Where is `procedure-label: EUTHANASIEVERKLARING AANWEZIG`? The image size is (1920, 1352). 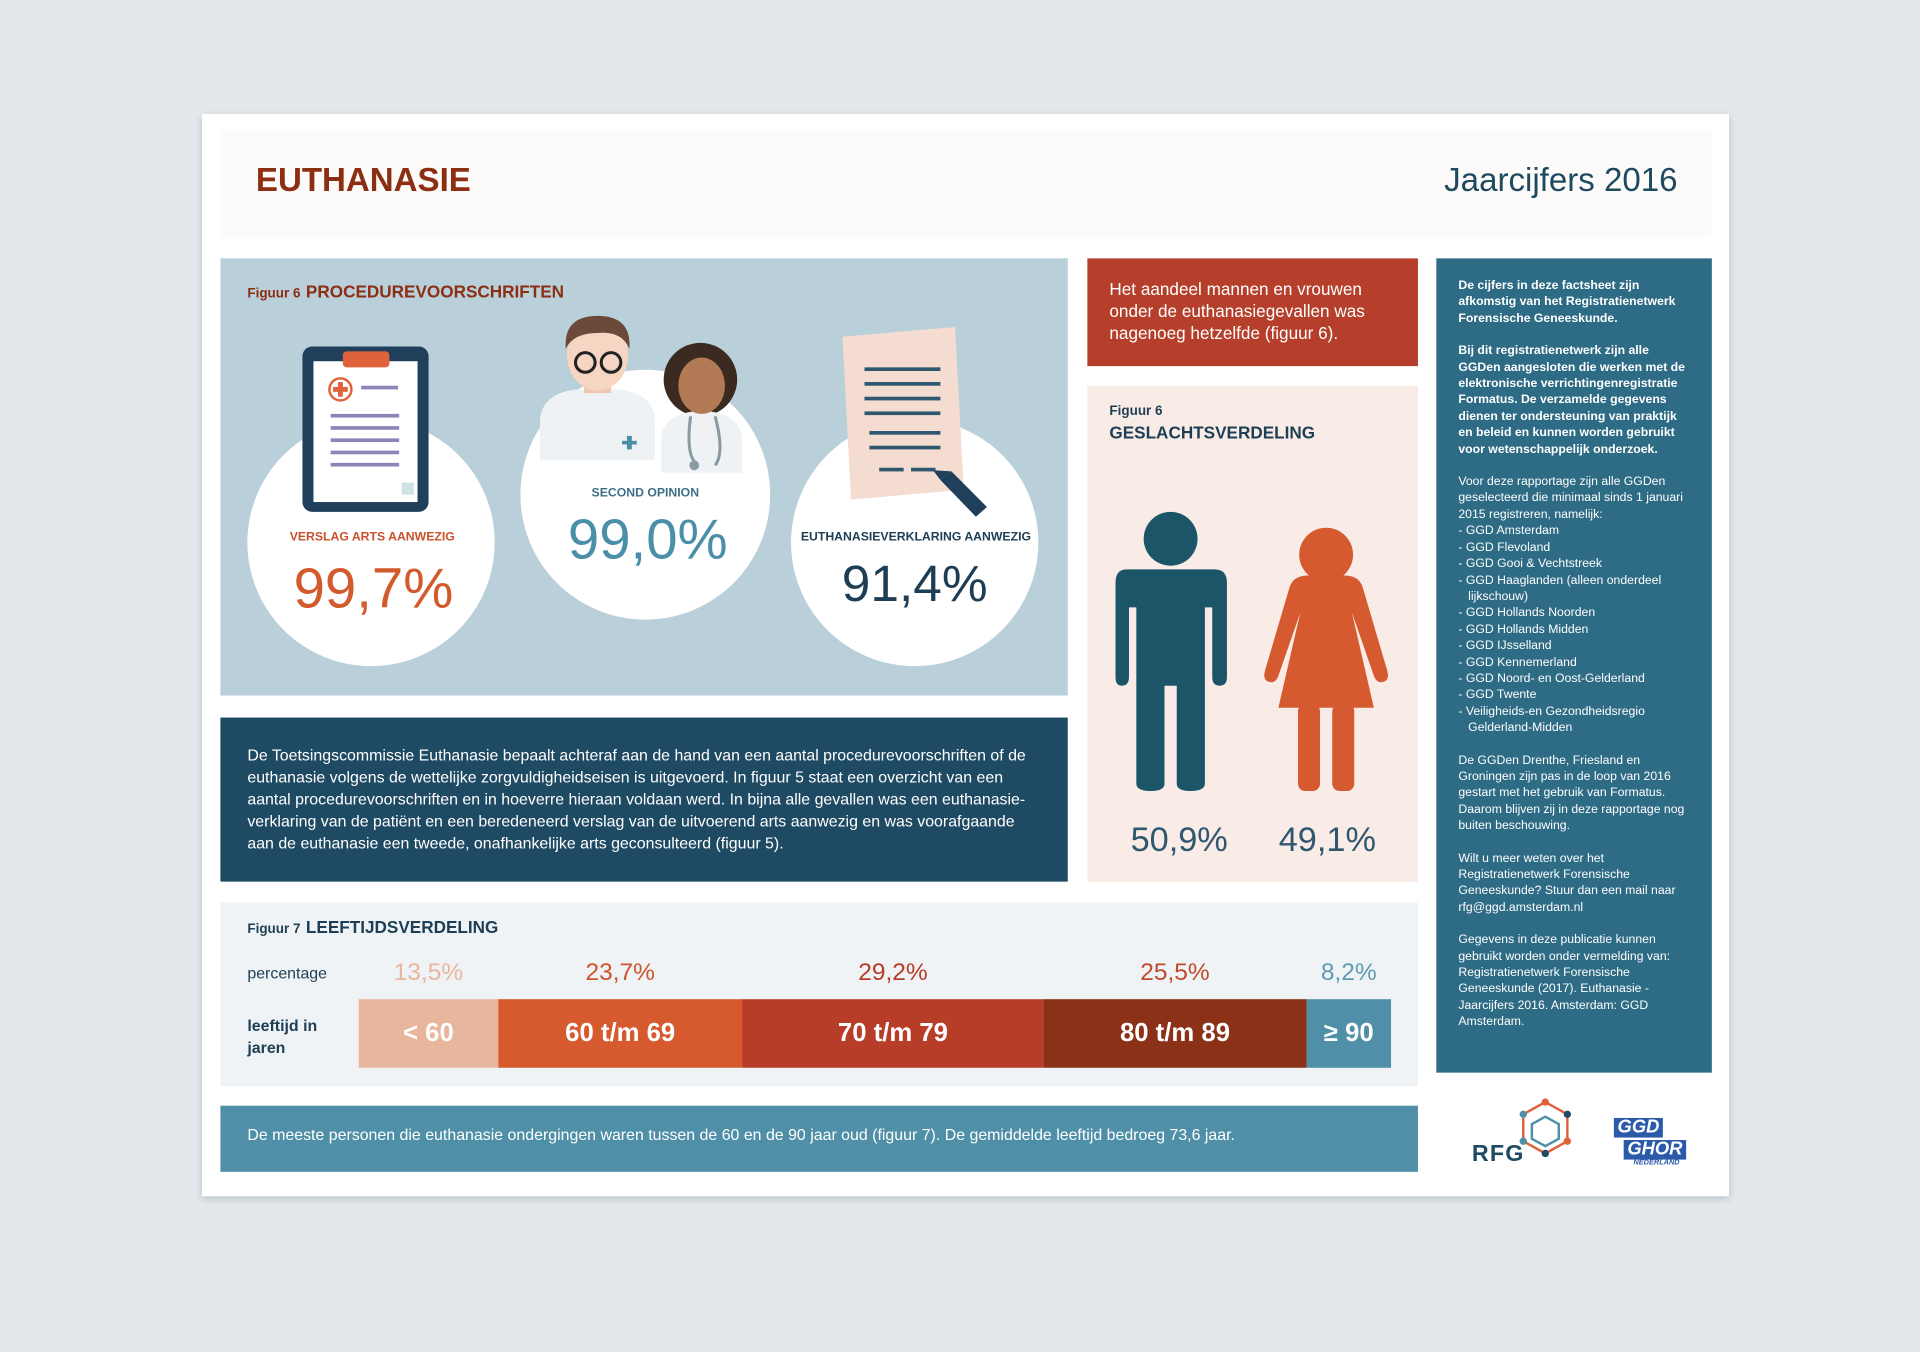
procedure-label: EUTHANASIEVERKLARING AANWEZIG is located at coordinates (916, 537).